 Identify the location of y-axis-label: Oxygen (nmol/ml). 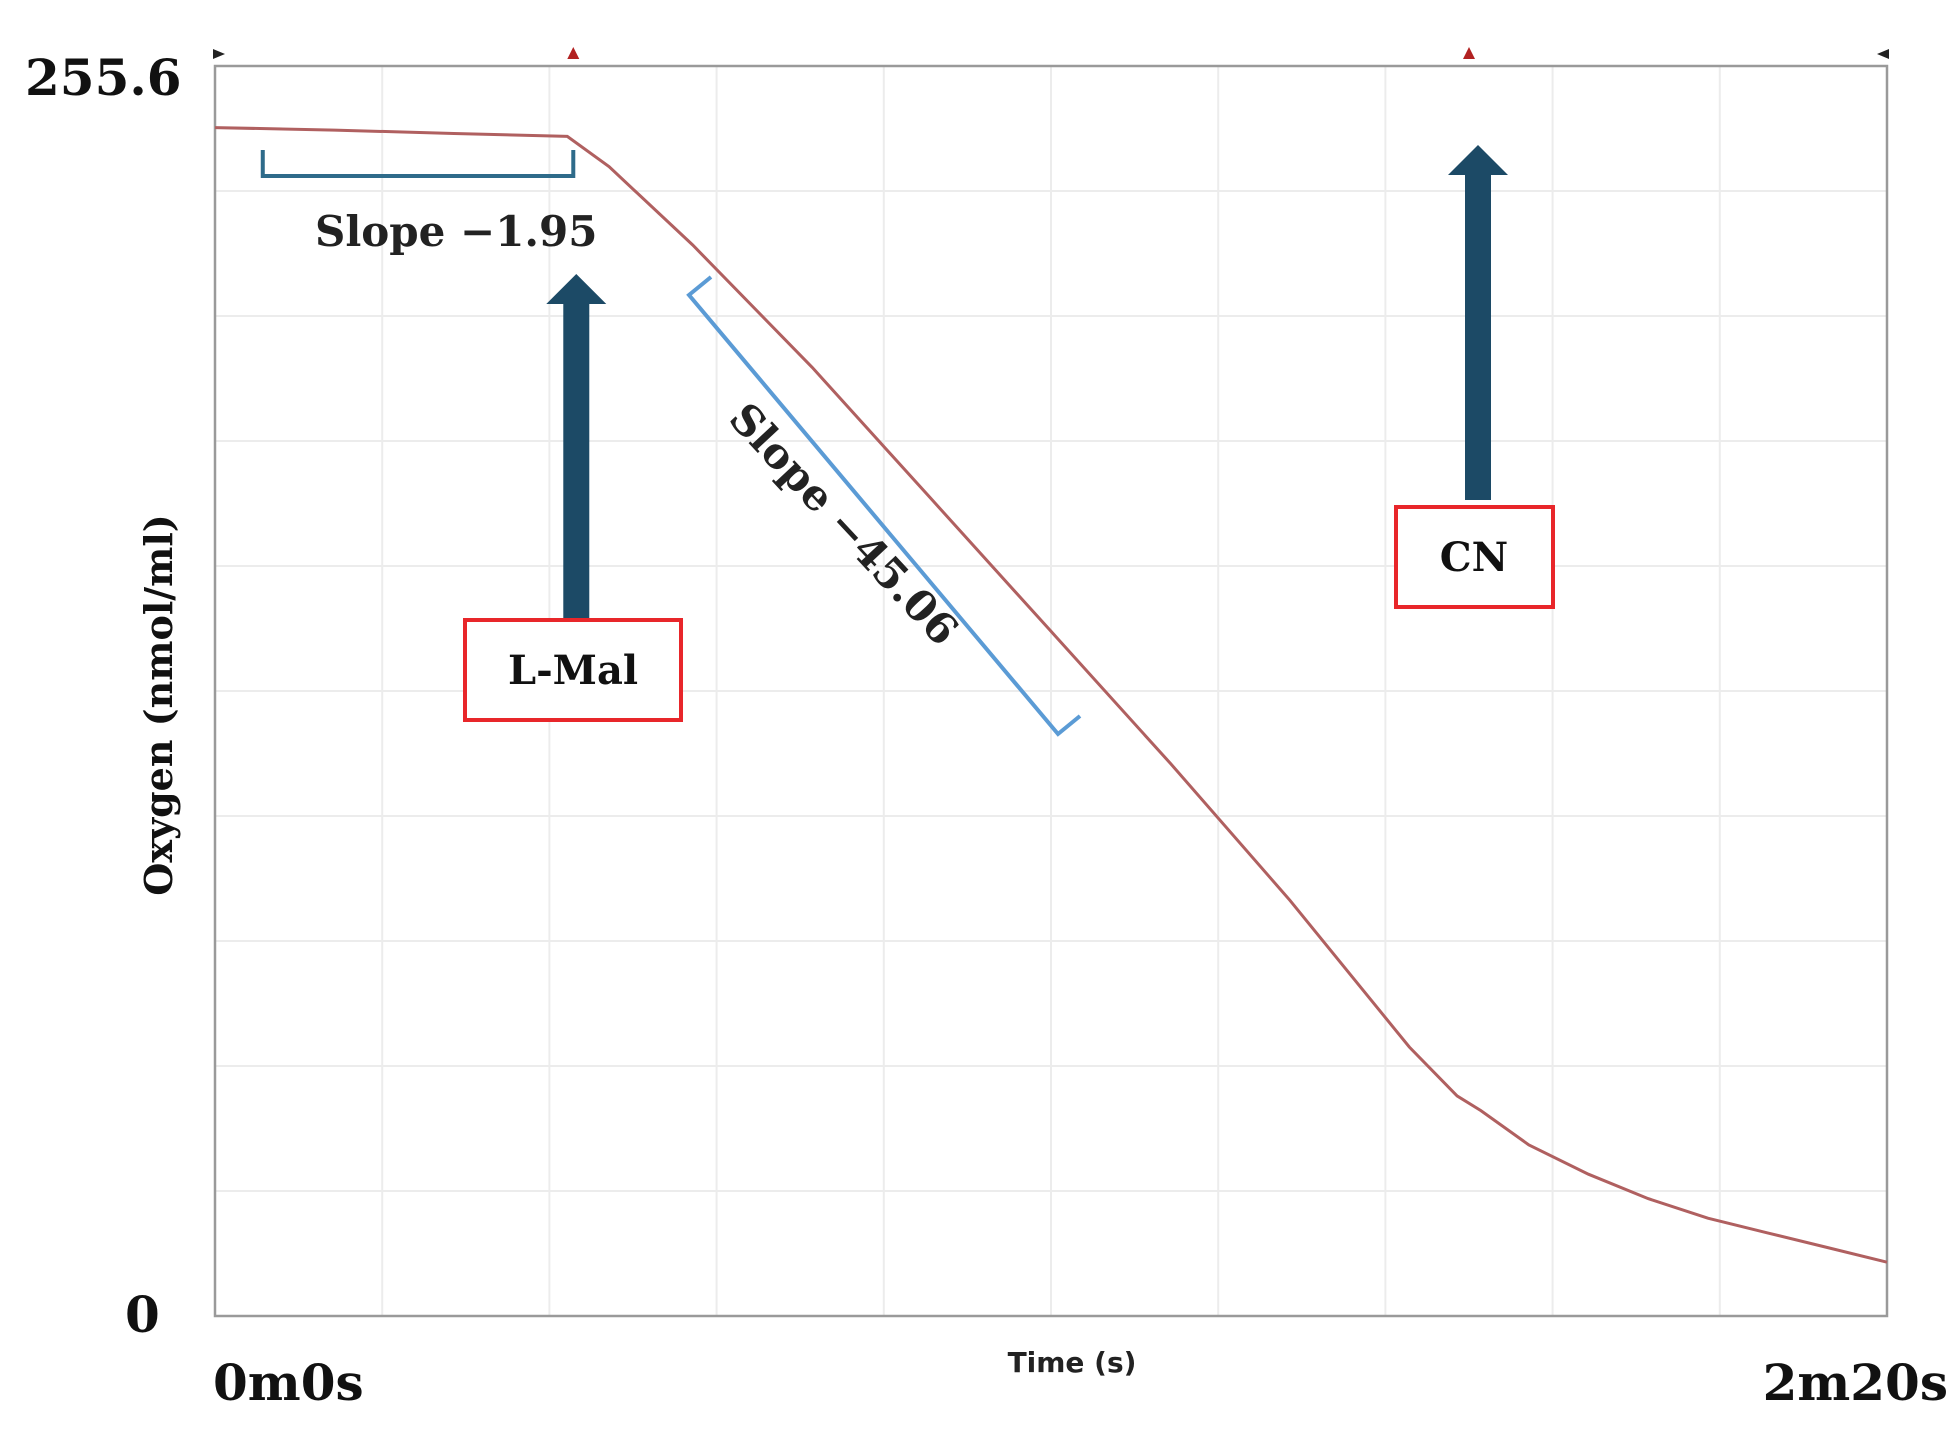
(158, 705).